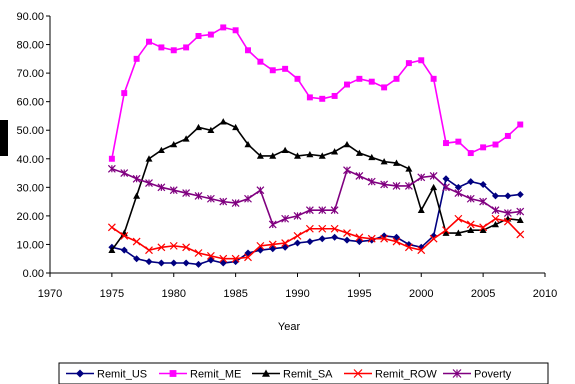 Image resolution: width=575 pixels, height=384 pixels. Describe the element at coordinates (421, 294) in the screenshot. I see `x-tick-label: 2000` at that location.